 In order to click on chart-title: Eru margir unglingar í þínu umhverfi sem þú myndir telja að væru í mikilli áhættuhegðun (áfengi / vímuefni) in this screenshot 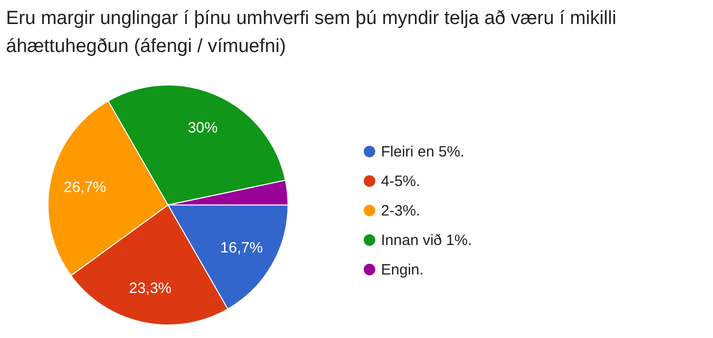, I will do `click(311, 32)`.